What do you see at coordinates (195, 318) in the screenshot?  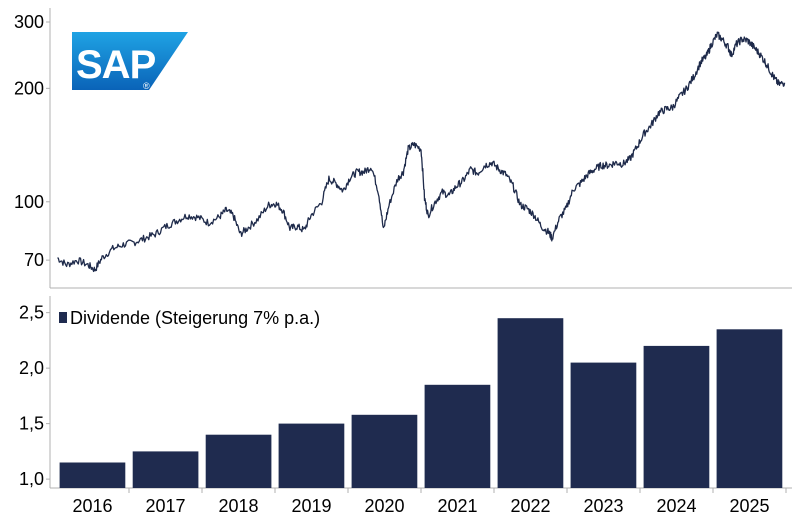 I see `legend-label: Dividende (Steigerung 7% p.a.)` at bounding box center [195, 318].